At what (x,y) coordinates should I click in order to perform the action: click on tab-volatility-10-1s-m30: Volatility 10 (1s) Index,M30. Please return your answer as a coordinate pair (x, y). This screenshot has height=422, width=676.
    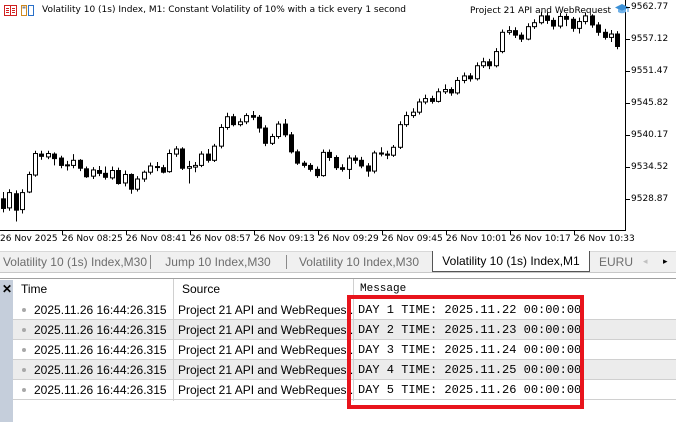
    Looking at the image, I should click on (75, 262).